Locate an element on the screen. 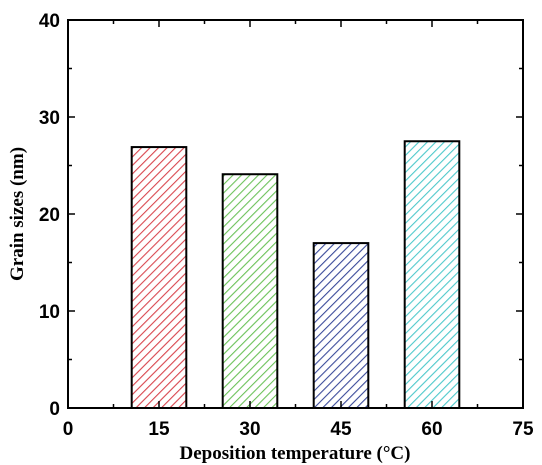 The height and width of the screenshot is (465, 542). x-axis-title: Deposition temperature (°C) is located at coordinates (295, 453).